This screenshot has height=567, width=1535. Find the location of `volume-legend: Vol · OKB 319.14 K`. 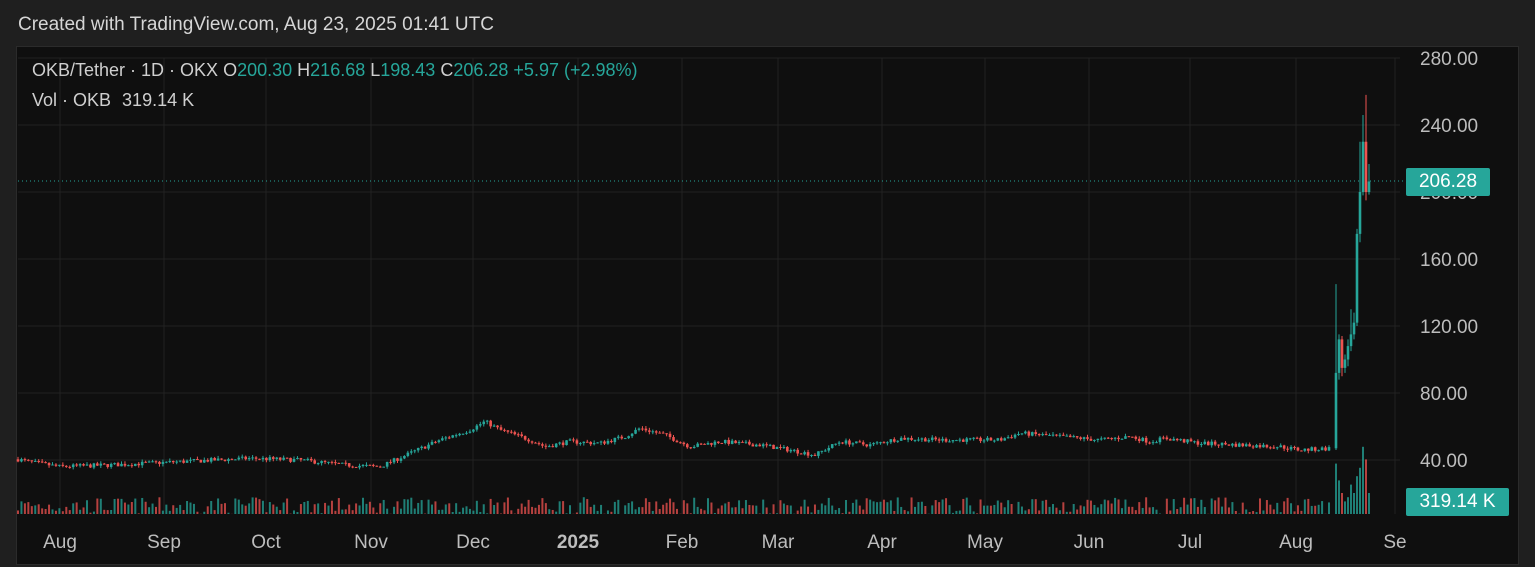

volume-legend: Vol · OKB 319.14 K is located at coordinates (113, 100).